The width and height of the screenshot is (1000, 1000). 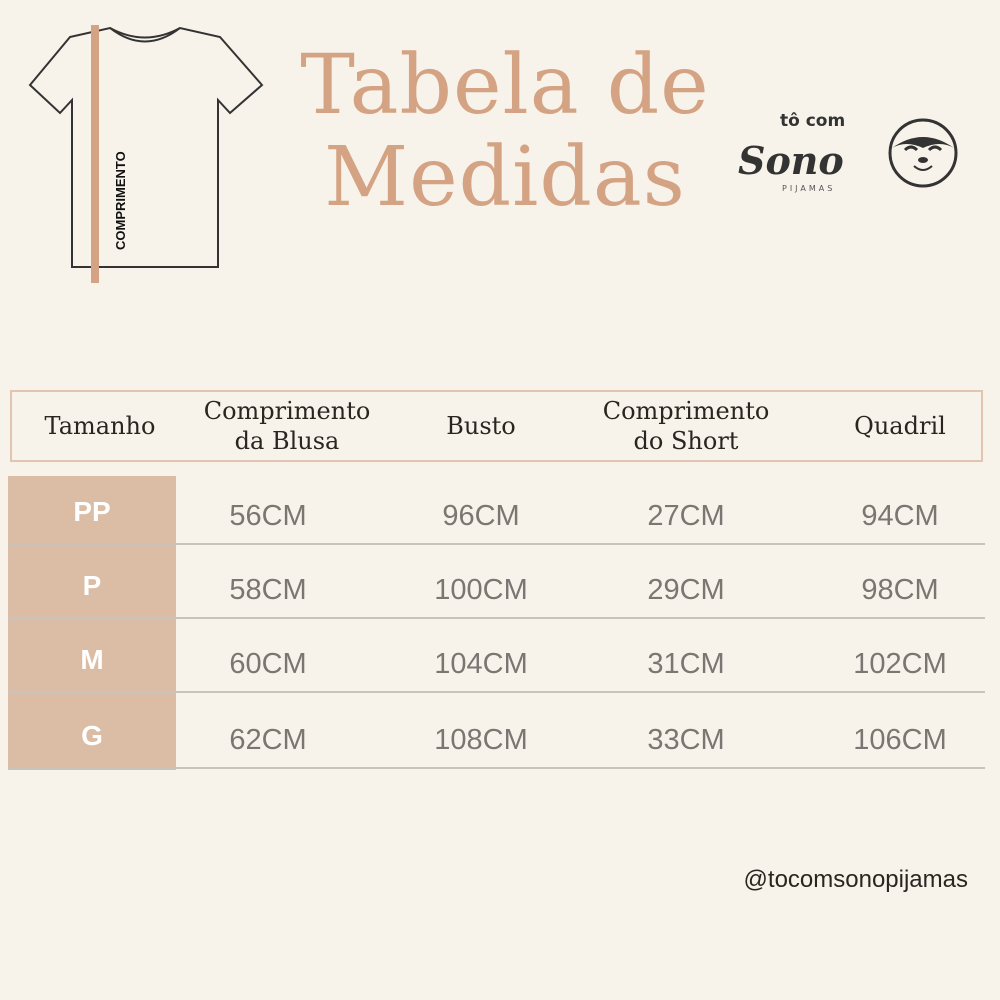 I want to click on table-cell: 102CM, so click(x=900, y=664).